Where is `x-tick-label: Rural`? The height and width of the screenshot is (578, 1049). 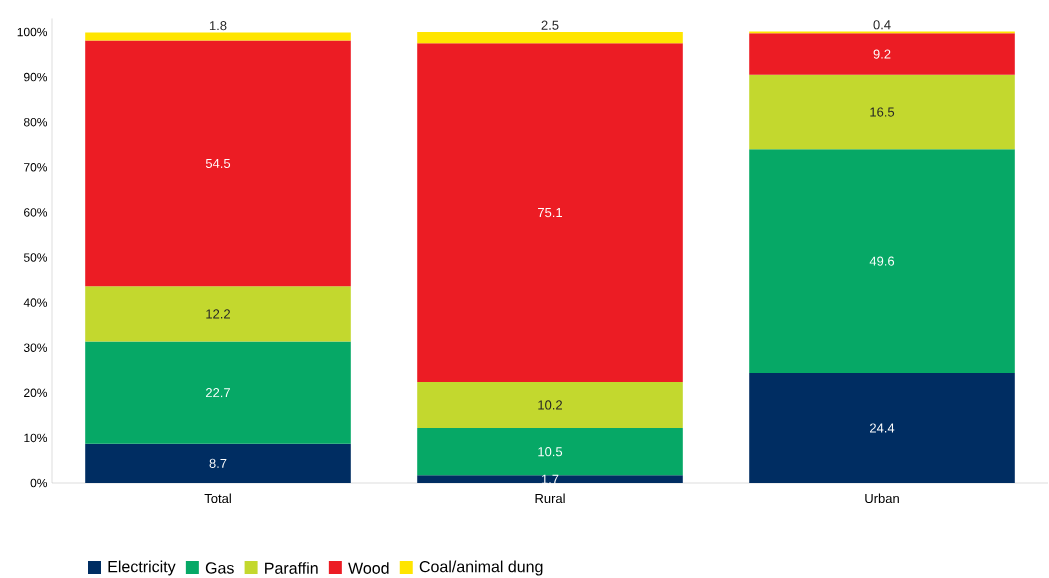
x-tick-label: Rural is located at coordinates (550, 498).